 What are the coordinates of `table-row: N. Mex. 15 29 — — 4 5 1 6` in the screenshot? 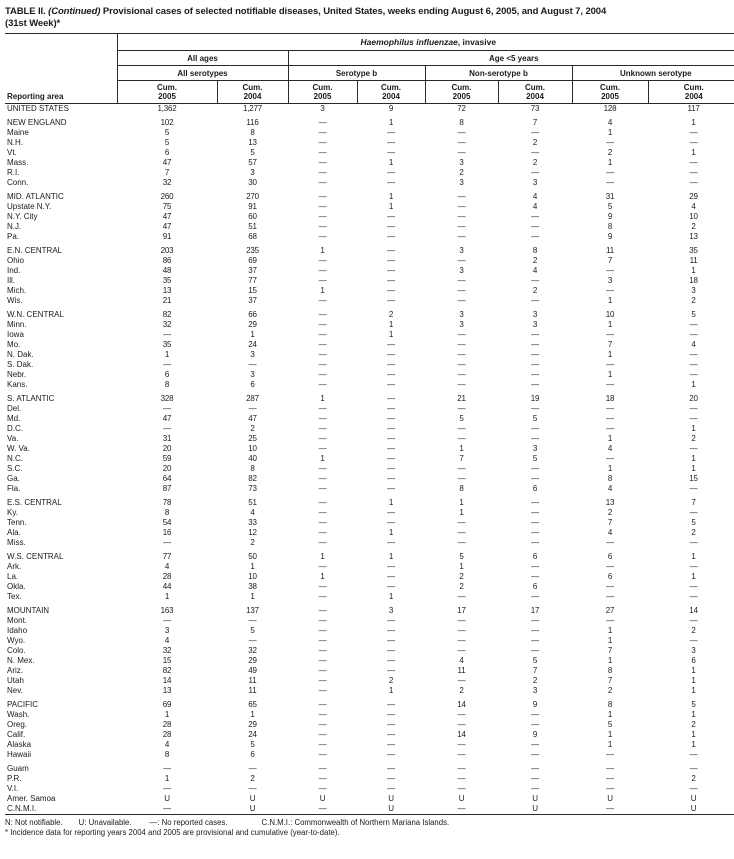 It's located at (369, 661).